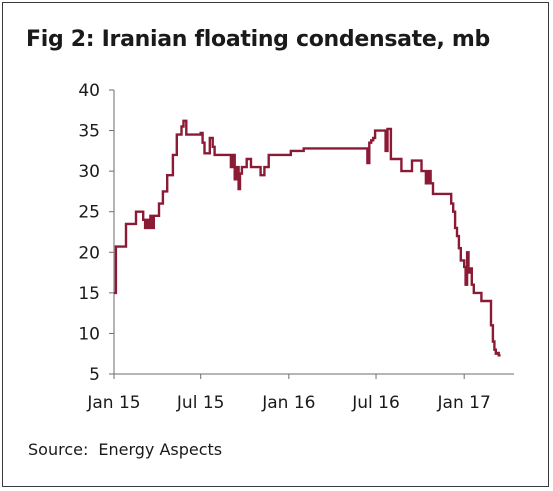 This screenshot has width=553, height=491. What do you see at coordinates (89, 132) in the screenshot?
I see `y-tick-label: 35` at bounding box center [89, 132].